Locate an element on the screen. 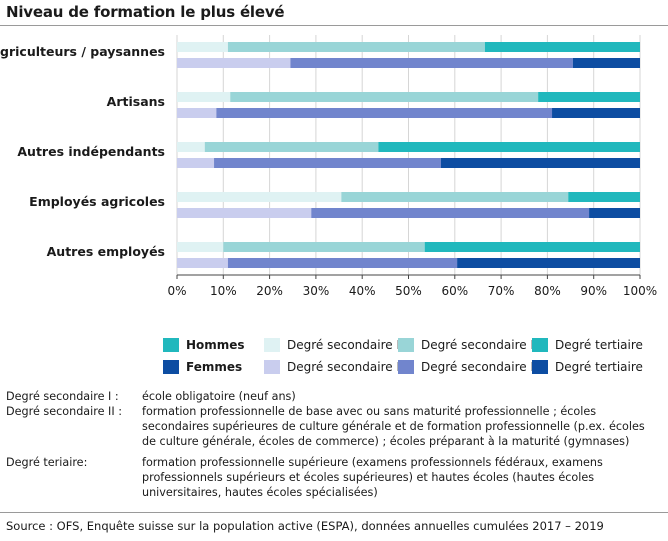 The width and height of the screenshot is (668, 541). legend-swatch-hommes is located at coordinates (171, 345).